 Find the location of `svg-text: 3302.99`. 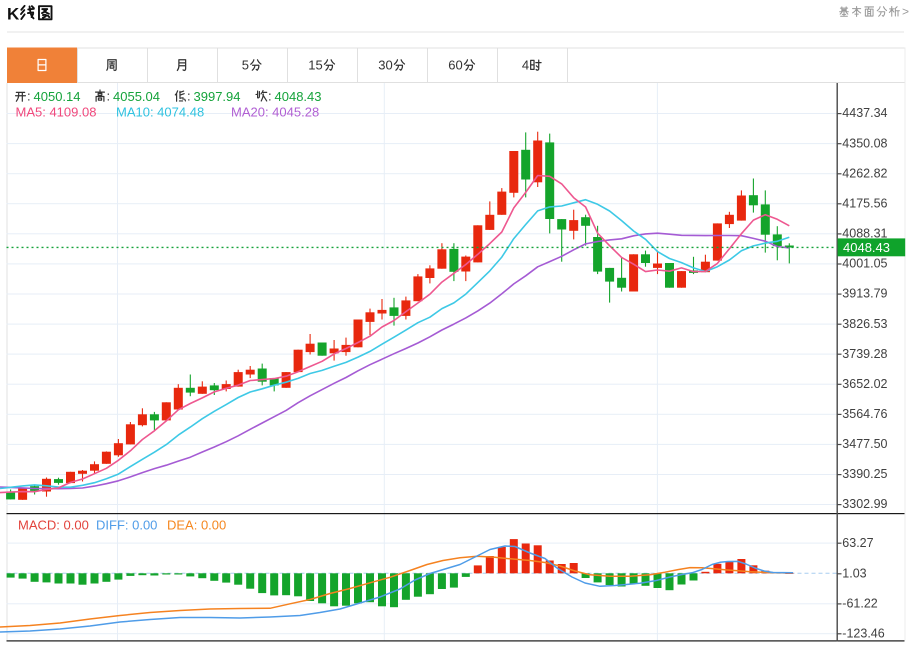

svg-text: 3302.99 is located at coordinates (864, 504).